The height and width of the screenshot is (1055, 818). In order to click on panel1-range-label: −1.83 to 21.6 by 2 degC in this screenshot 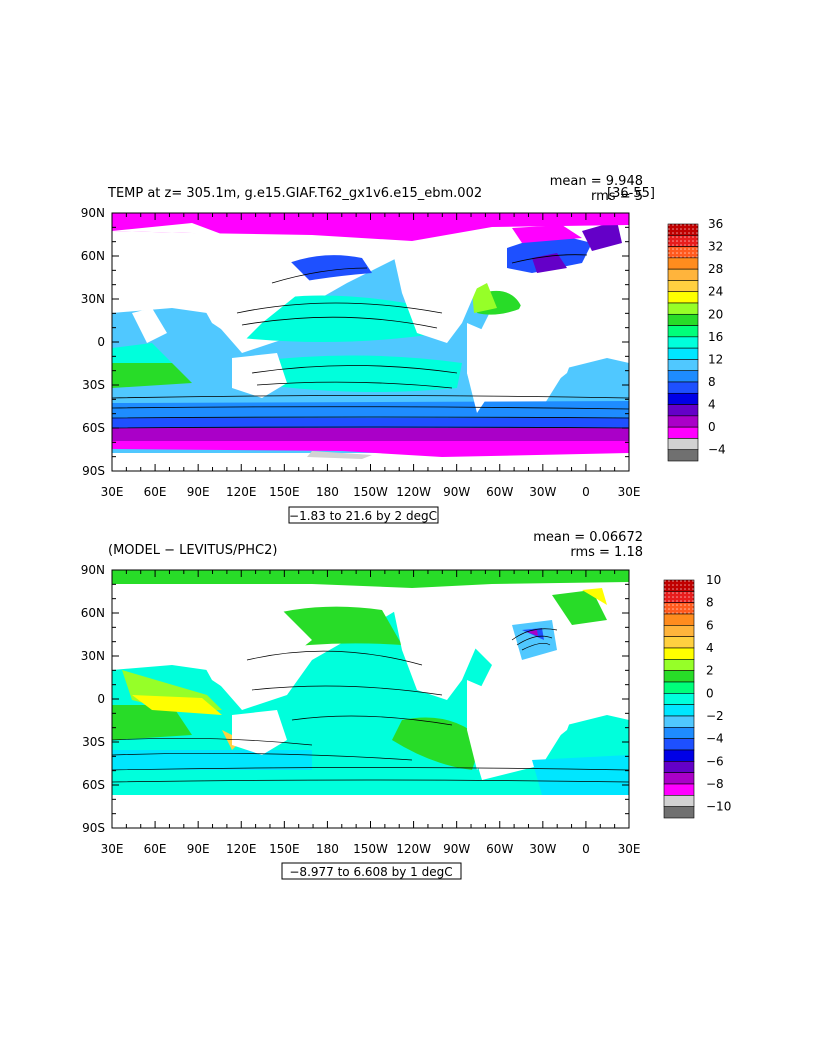, I will do `click(363, 516)`.